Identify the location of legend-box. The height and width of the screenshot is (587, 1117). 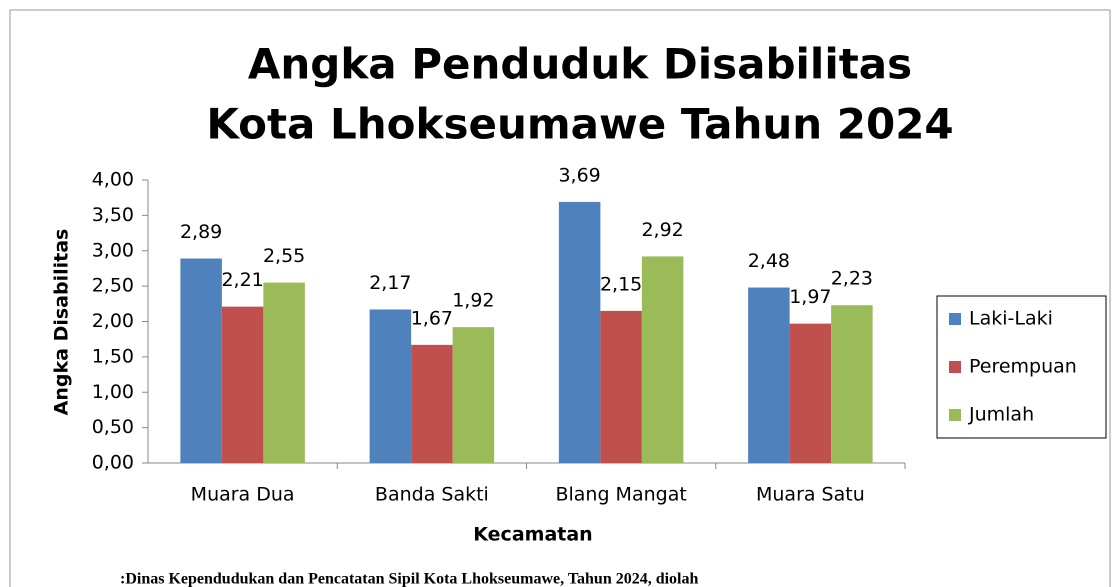
(1021, 367).